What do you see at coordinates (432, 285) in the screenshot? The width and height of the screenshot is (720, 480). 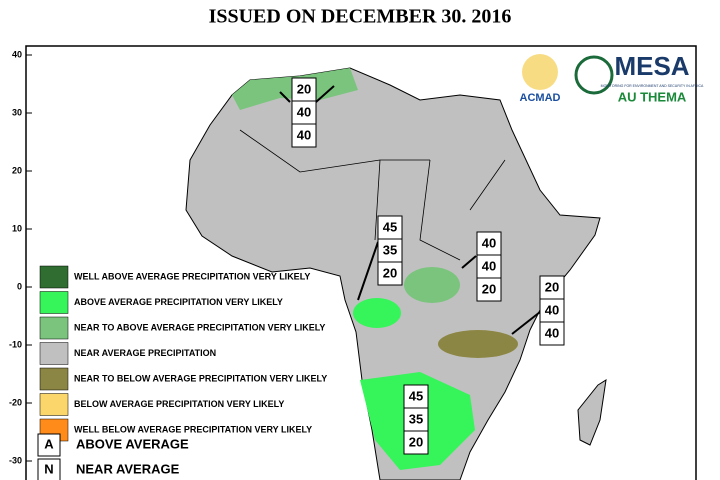 I see `region-east` at bounding box center [432, 285].